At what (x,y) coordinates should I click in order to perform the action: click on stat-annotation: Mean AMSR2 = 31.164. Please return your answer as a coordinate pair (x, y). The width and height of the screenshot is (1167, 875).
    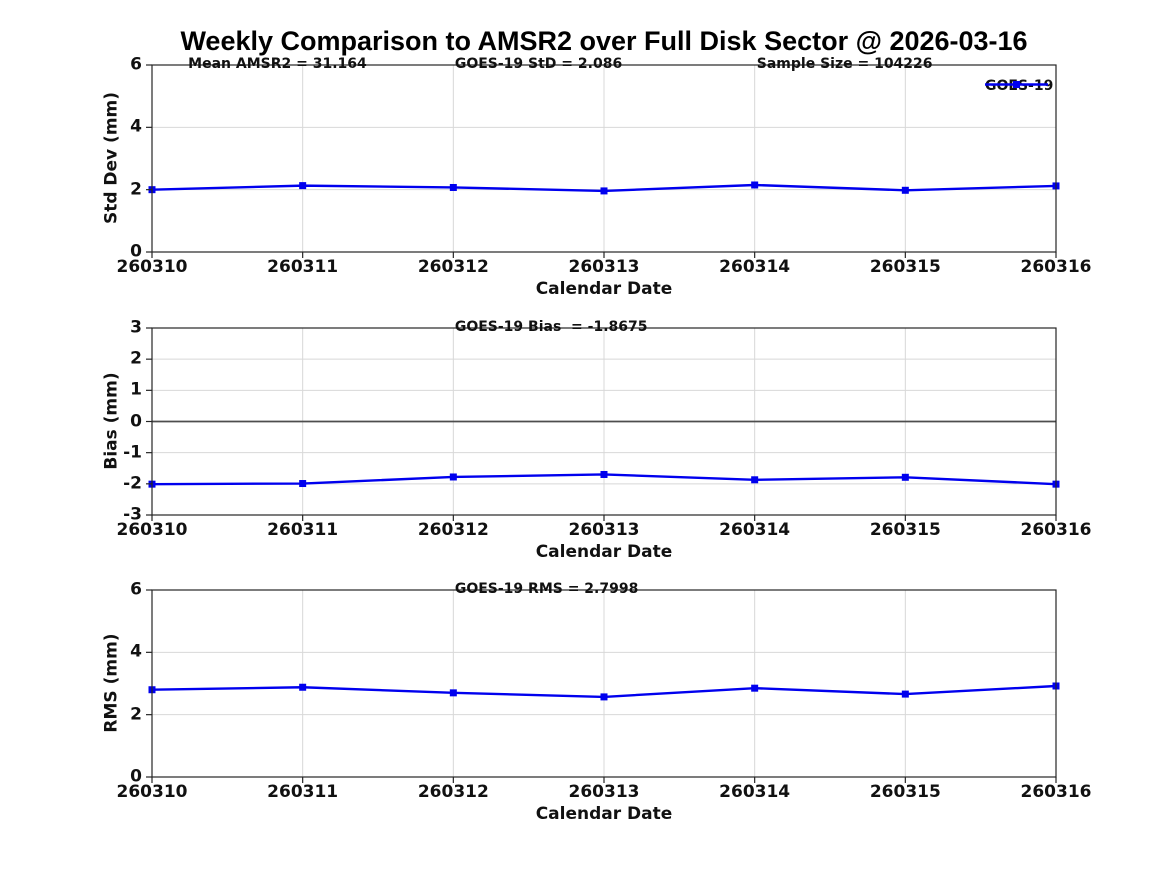
    Looking at the image, I should click on (277, 64).